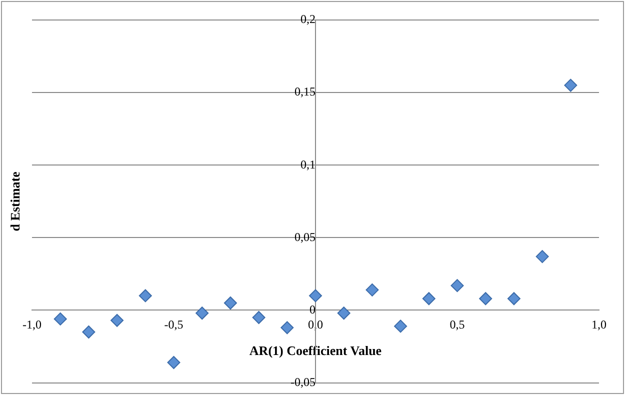  What do you see at coordinates (457, 325) in the screenshot?
I see `x-tick-label: 0,5` at bounding box center [457, 325].